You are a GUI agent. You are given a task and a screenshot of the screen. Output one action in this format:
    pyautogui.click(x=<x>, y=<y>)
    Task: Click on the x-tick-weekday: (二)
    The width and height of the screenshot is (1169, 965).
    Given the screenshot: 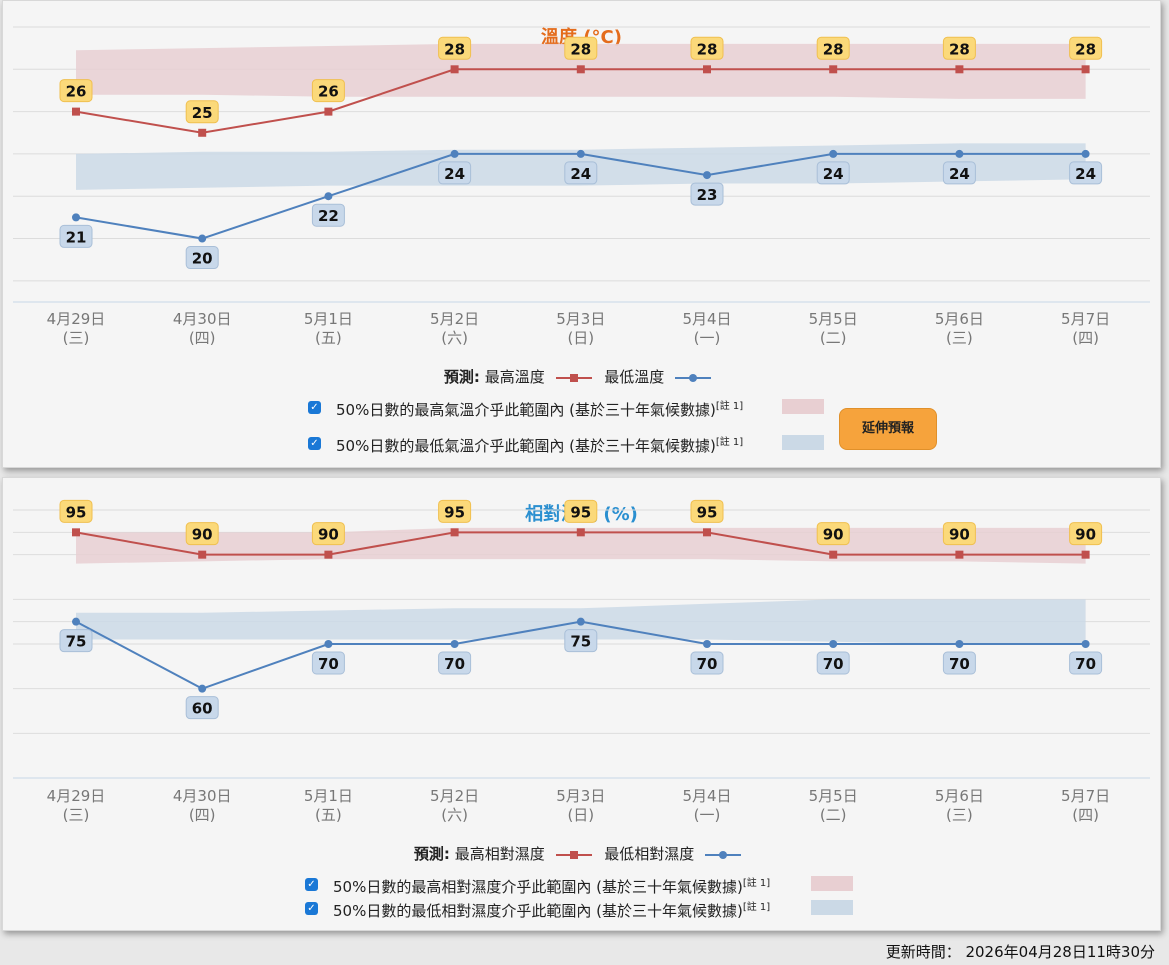 What is the action you would take?
    pyautogui.click(x=833, y=815)
    